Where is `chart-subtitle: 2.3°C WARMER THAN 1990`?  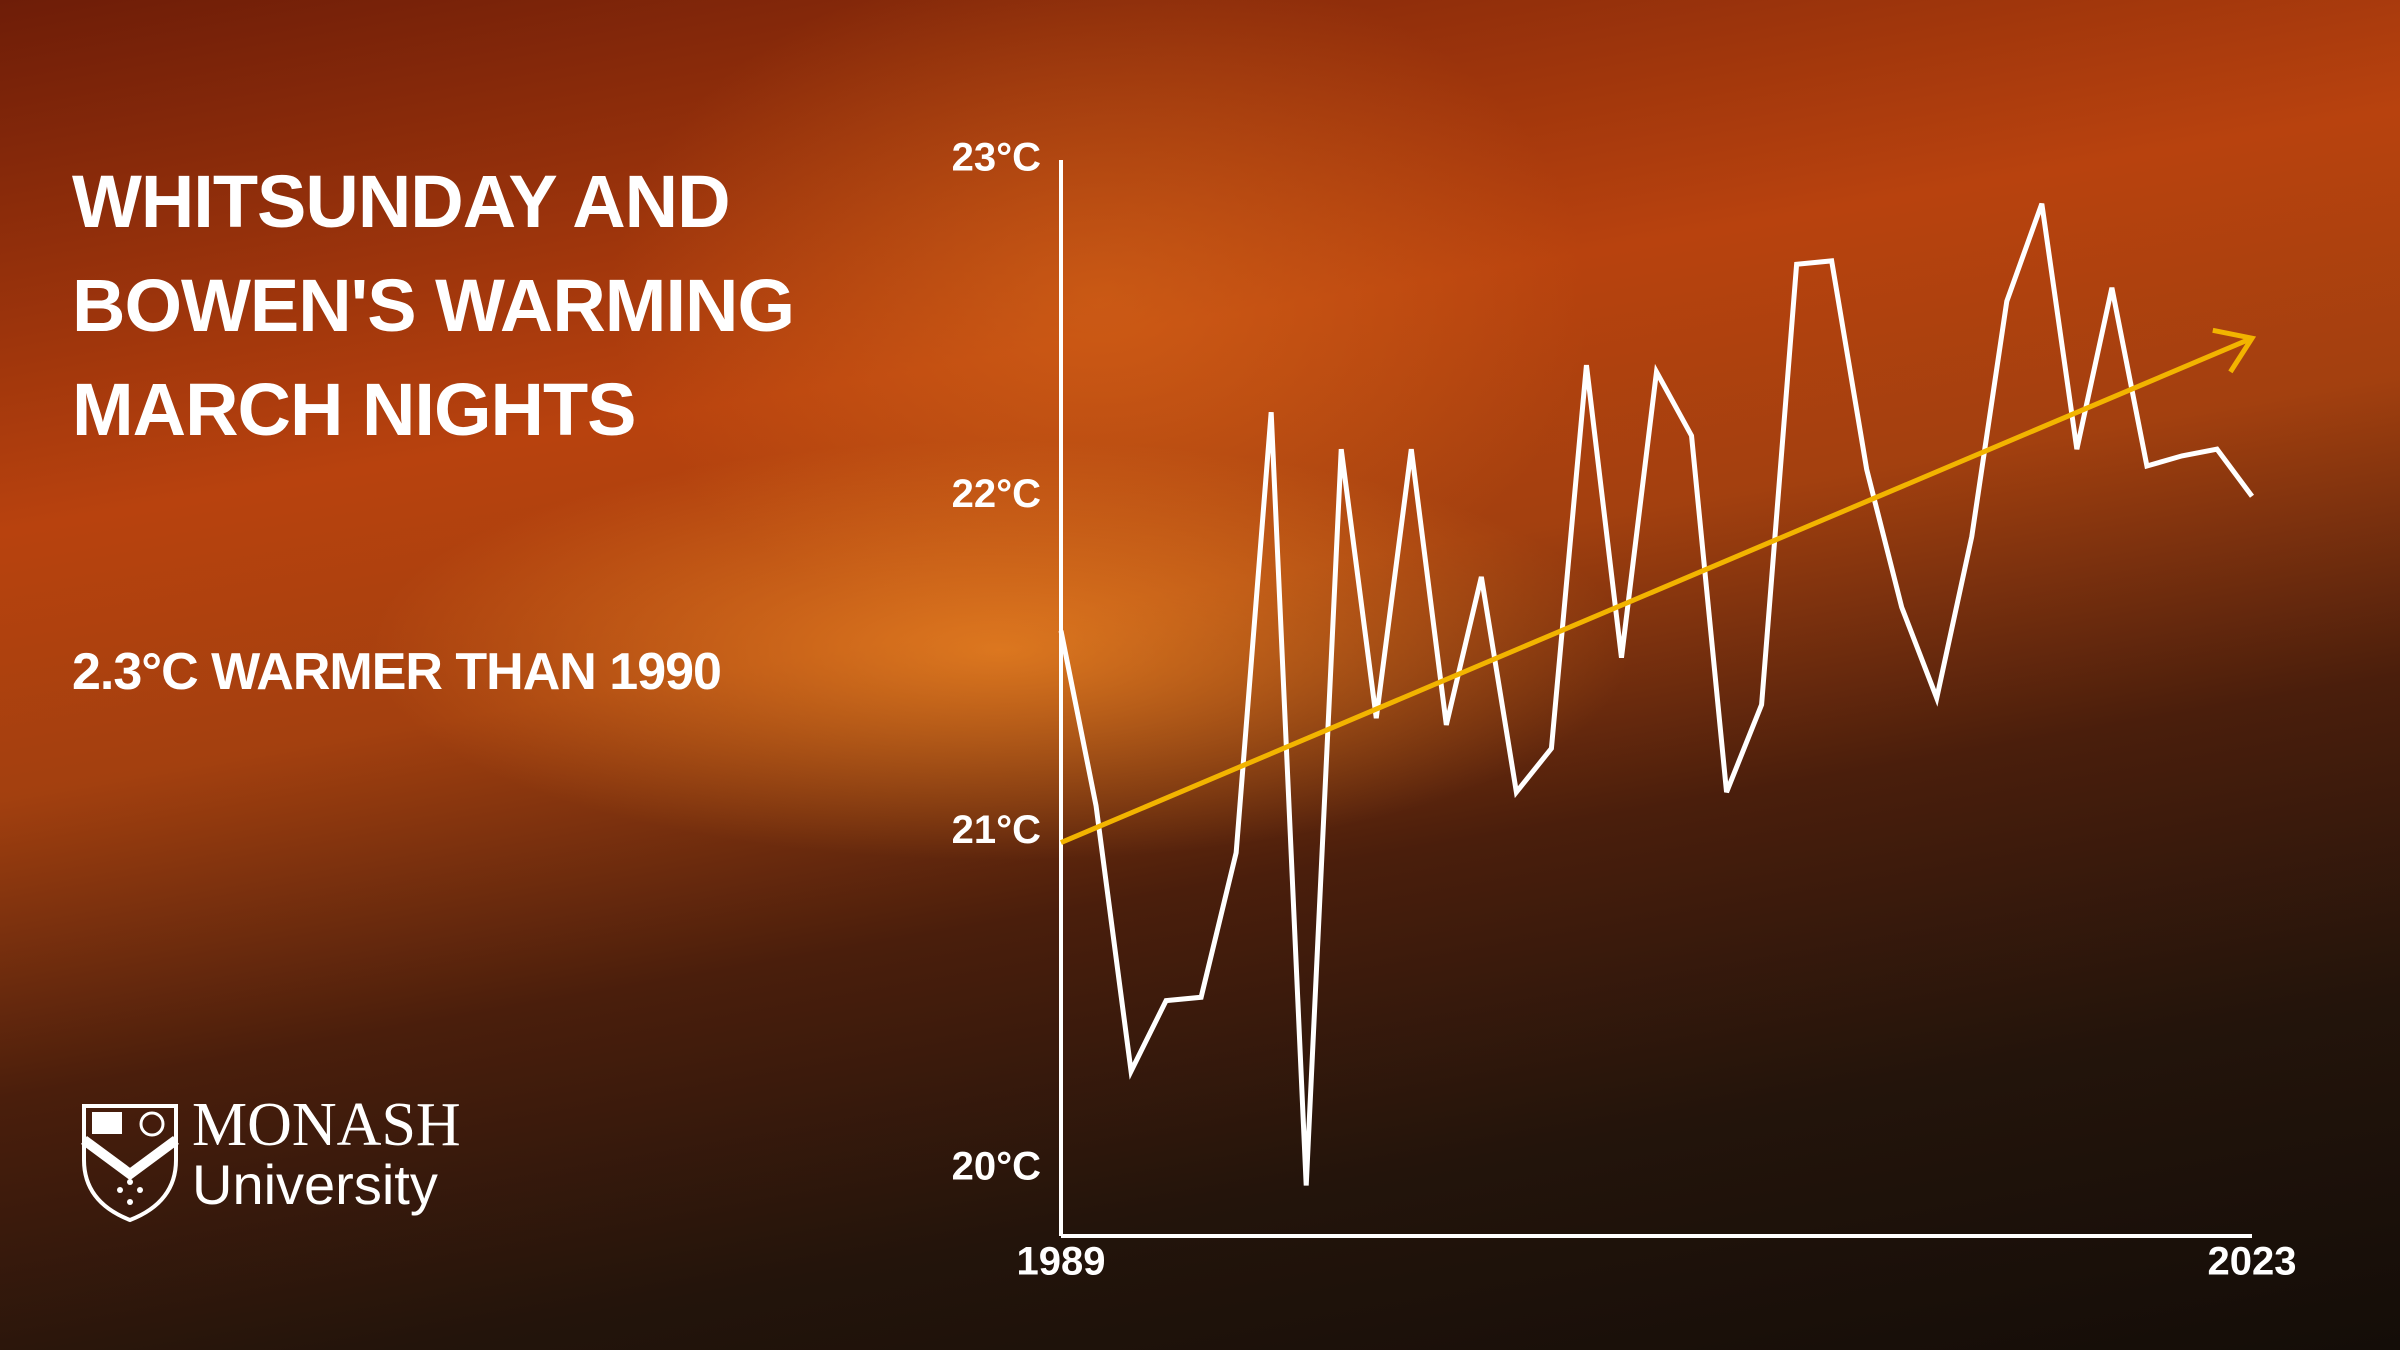 chart-subtitle: 2.3°C WARMER THAN 1990 is located at coordinates (397, 672).